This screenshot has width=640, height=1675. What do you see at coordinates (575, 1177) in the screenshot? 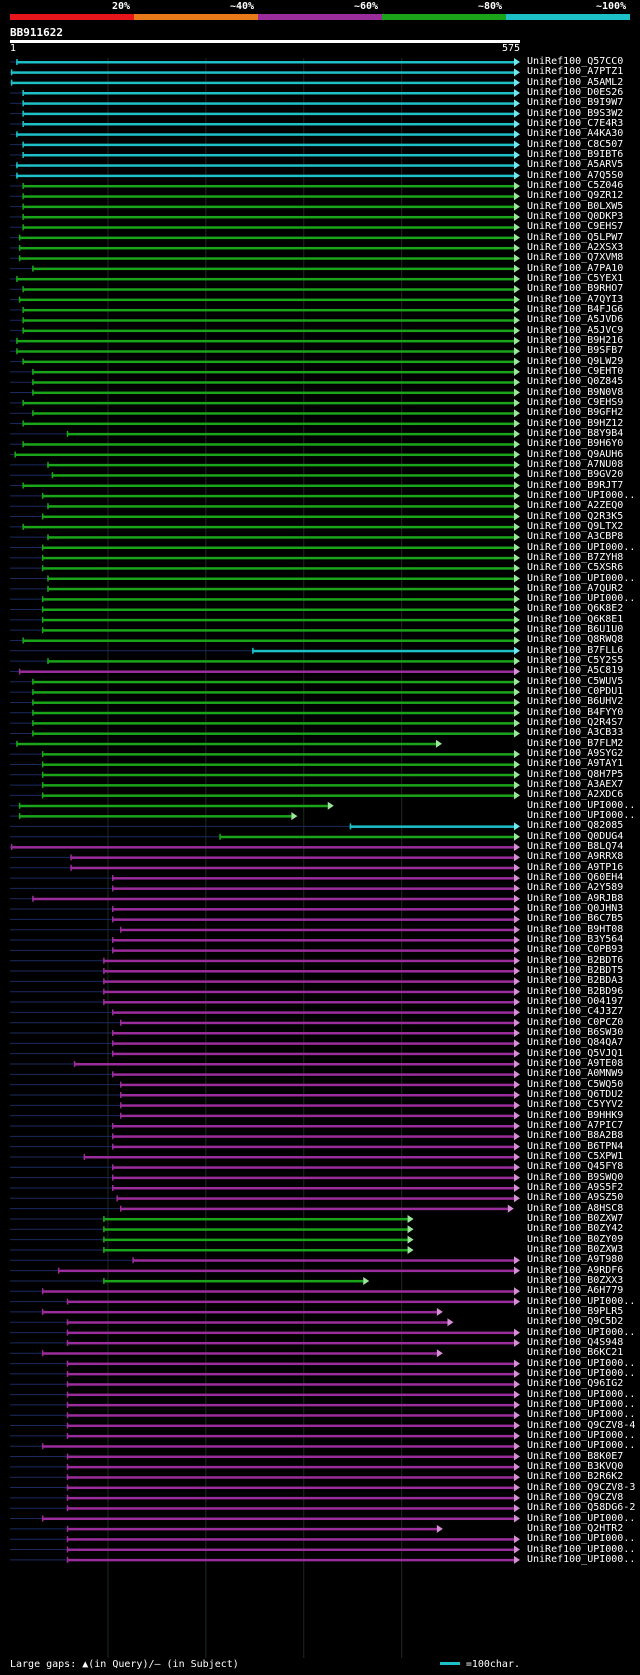
I see `hit-label: UniRef100_B9SWQ0` at bounding box center [575, 1177].